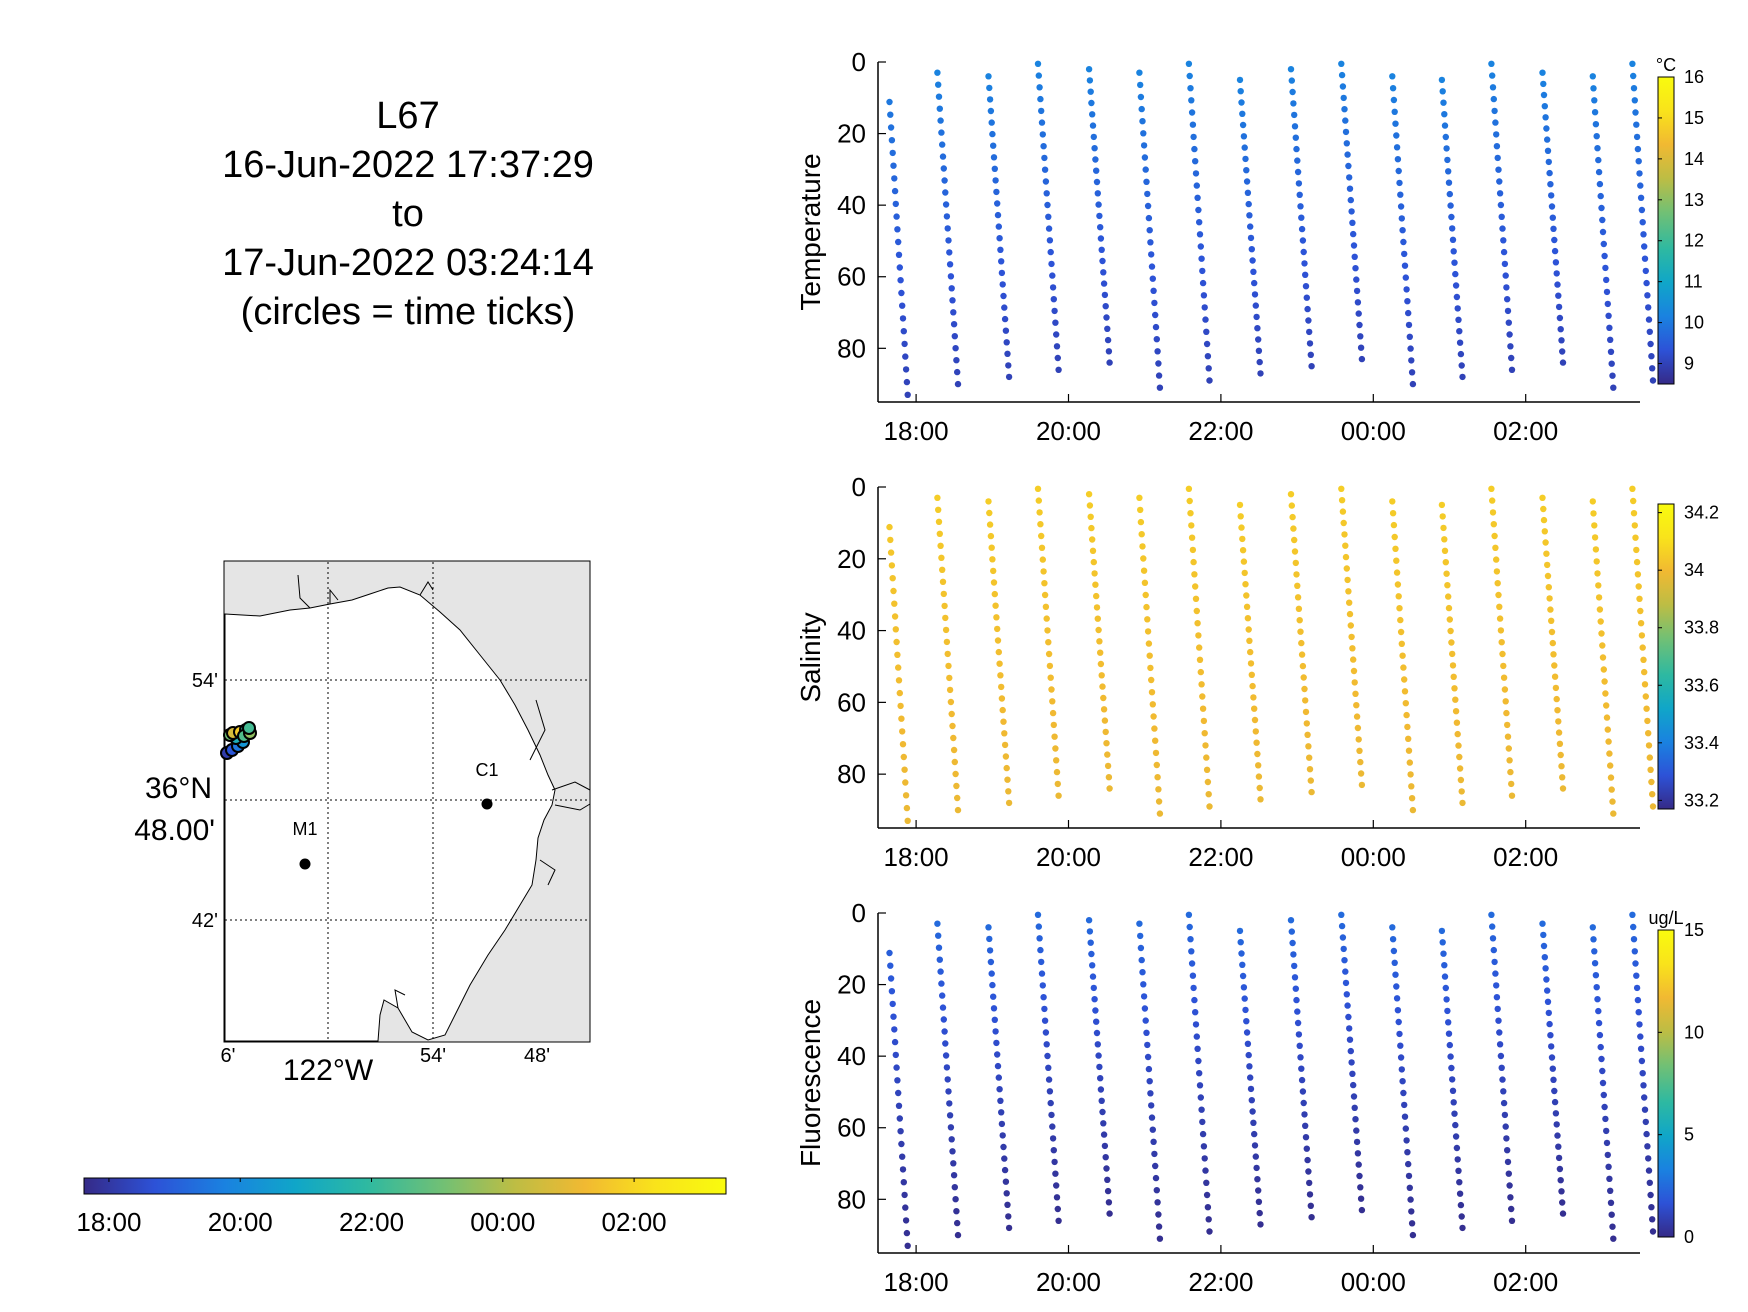  I want to click on time-colorbar: 18:00 20:00 22:00 00:00 02:00, so click(401, 1207).